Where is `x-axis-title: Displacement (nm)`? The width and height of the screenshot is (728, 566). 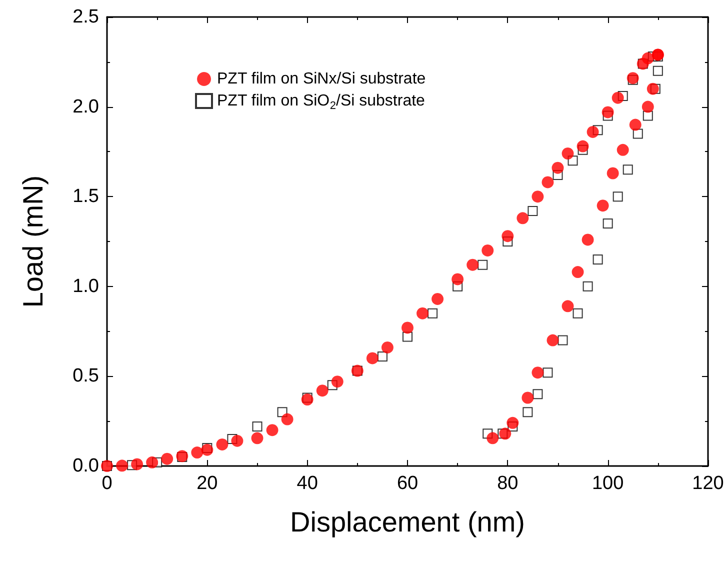 x-axis-title: Displacement (nm) is located at coordinates (407, 522).